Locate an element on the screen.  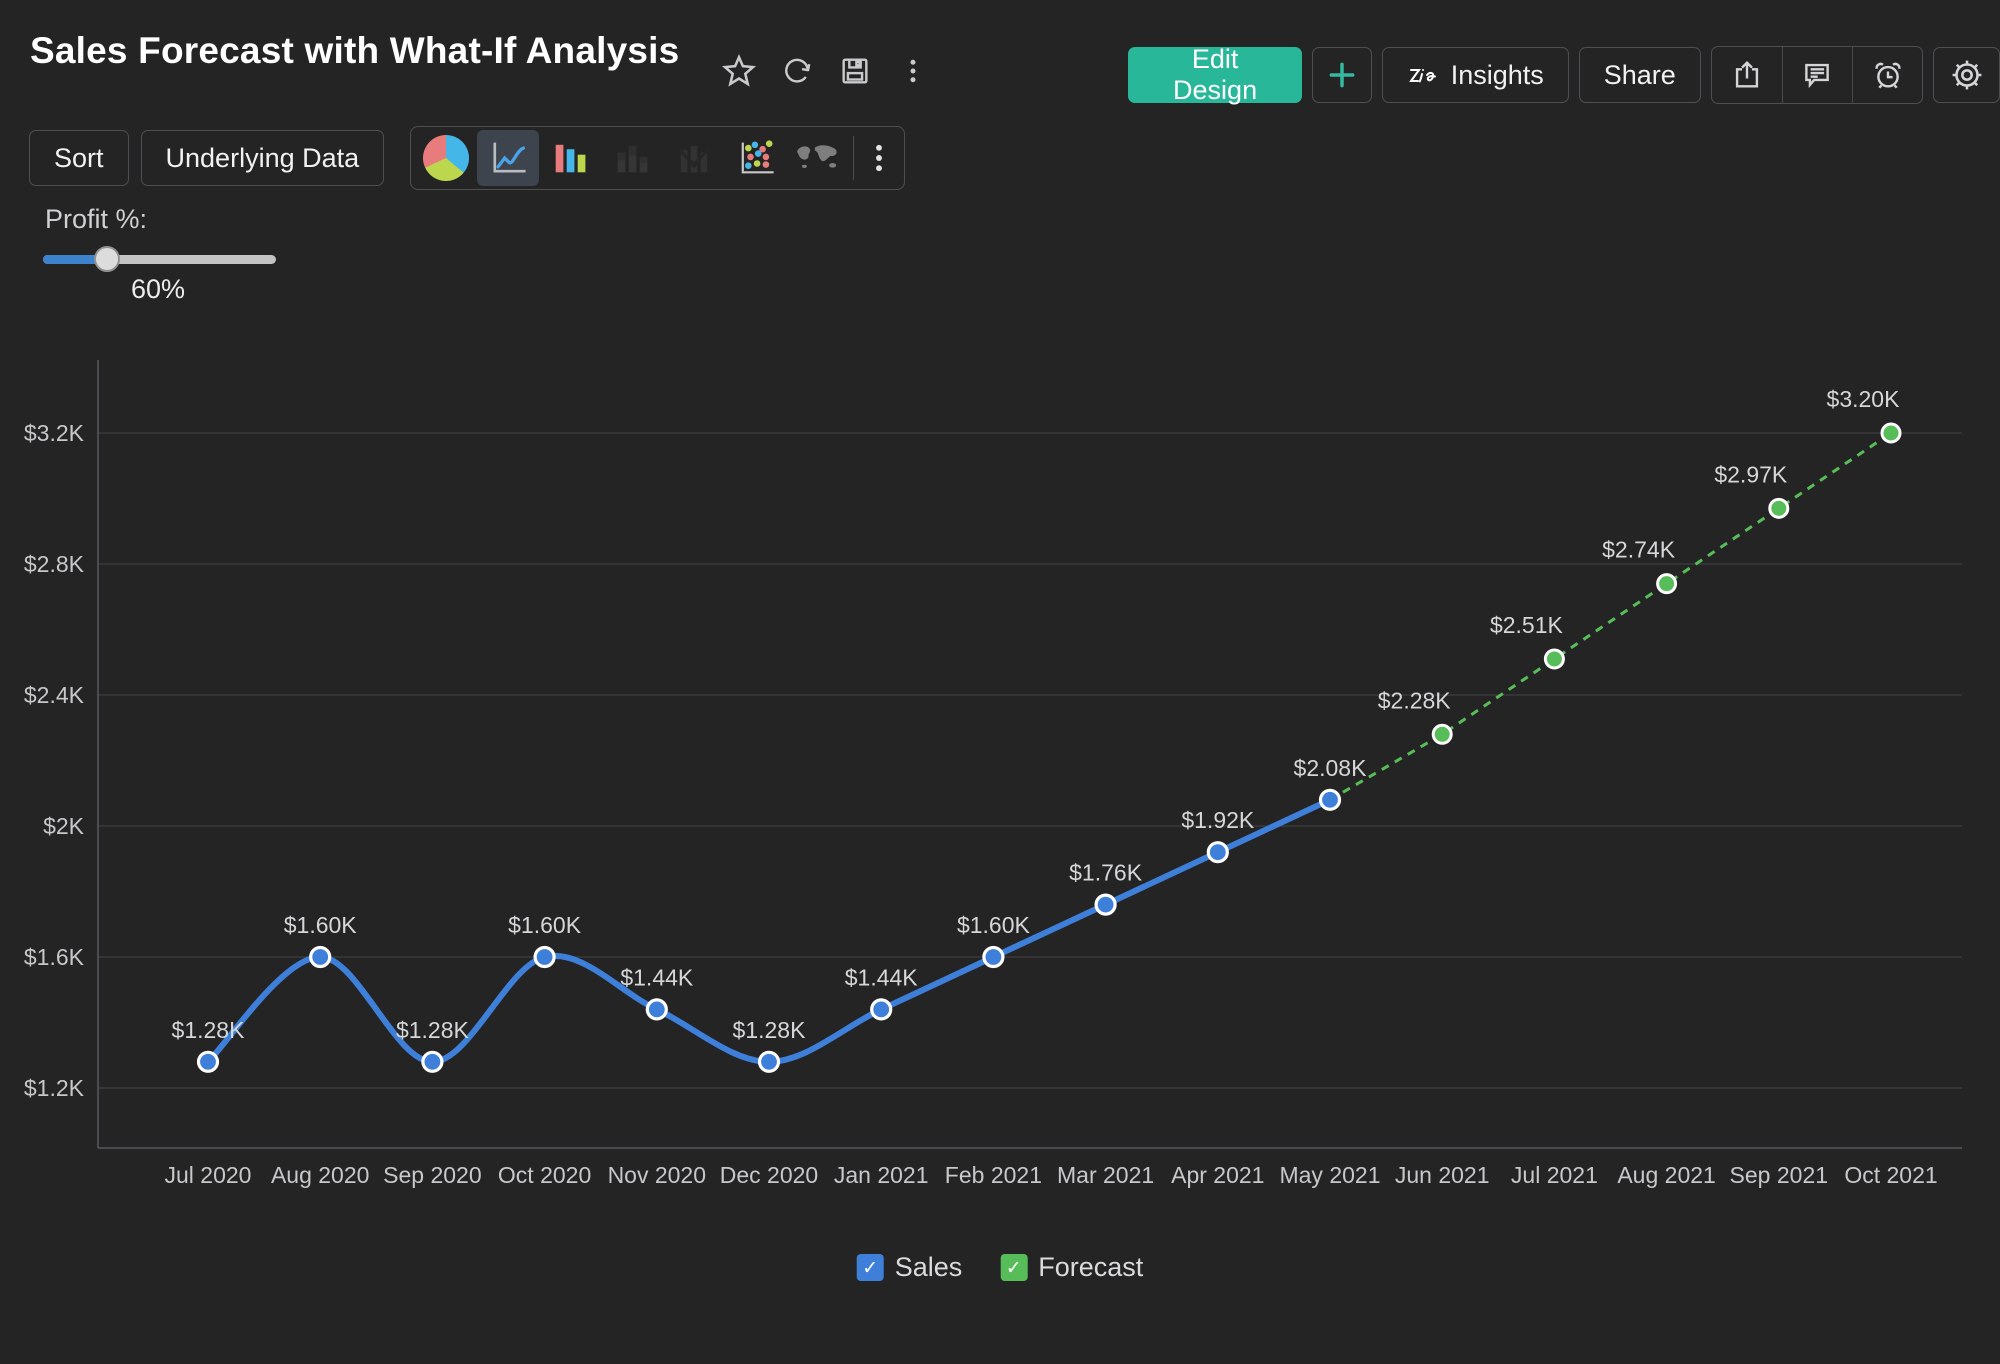
strip-divider is located at coordinates (854, 158).